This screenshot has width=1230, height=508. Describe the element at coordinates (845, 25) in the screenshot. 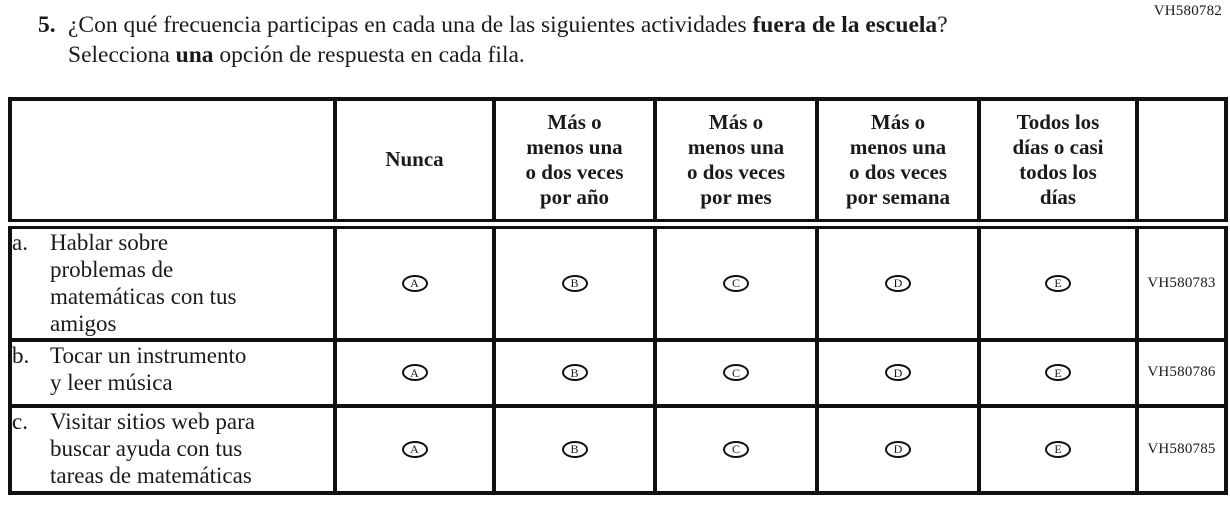

I see `question-bold1: fuera de la escuela` at that location.